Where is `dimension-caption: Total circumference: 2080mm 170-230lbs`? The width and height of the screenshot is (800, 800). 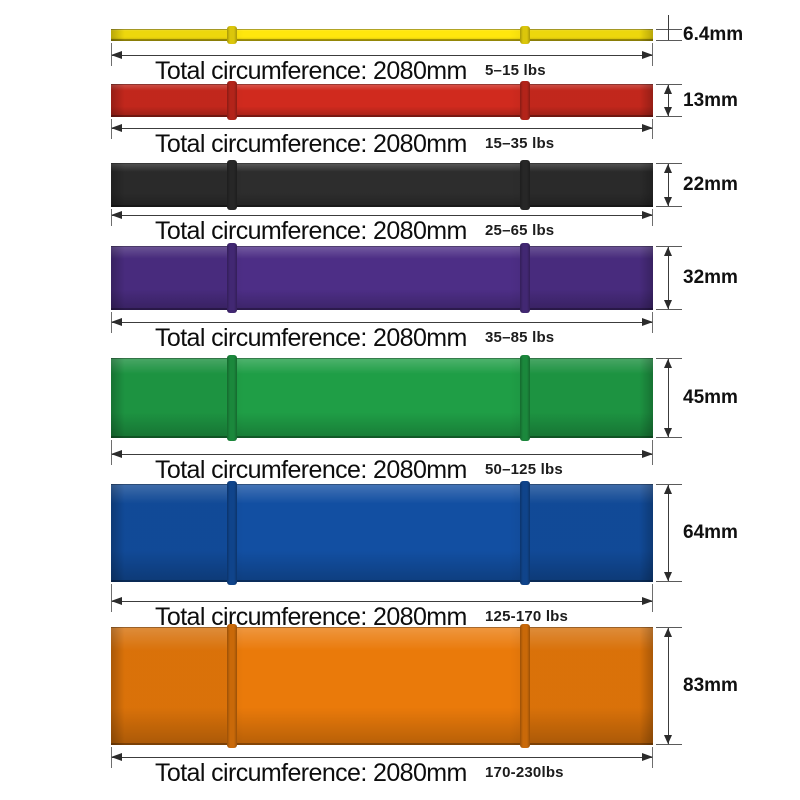
dimension-caption: Total circumference: 2080mm 170-230lbs is located at coordinates (415, 773).